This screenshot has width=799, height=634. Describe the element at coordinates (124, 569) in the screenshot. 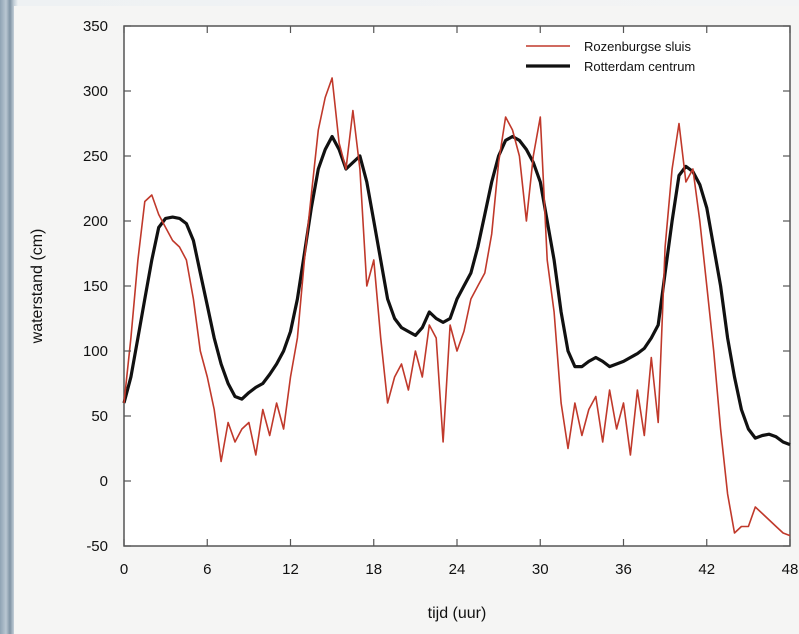

I see `x-tick-label: 0` at that location.